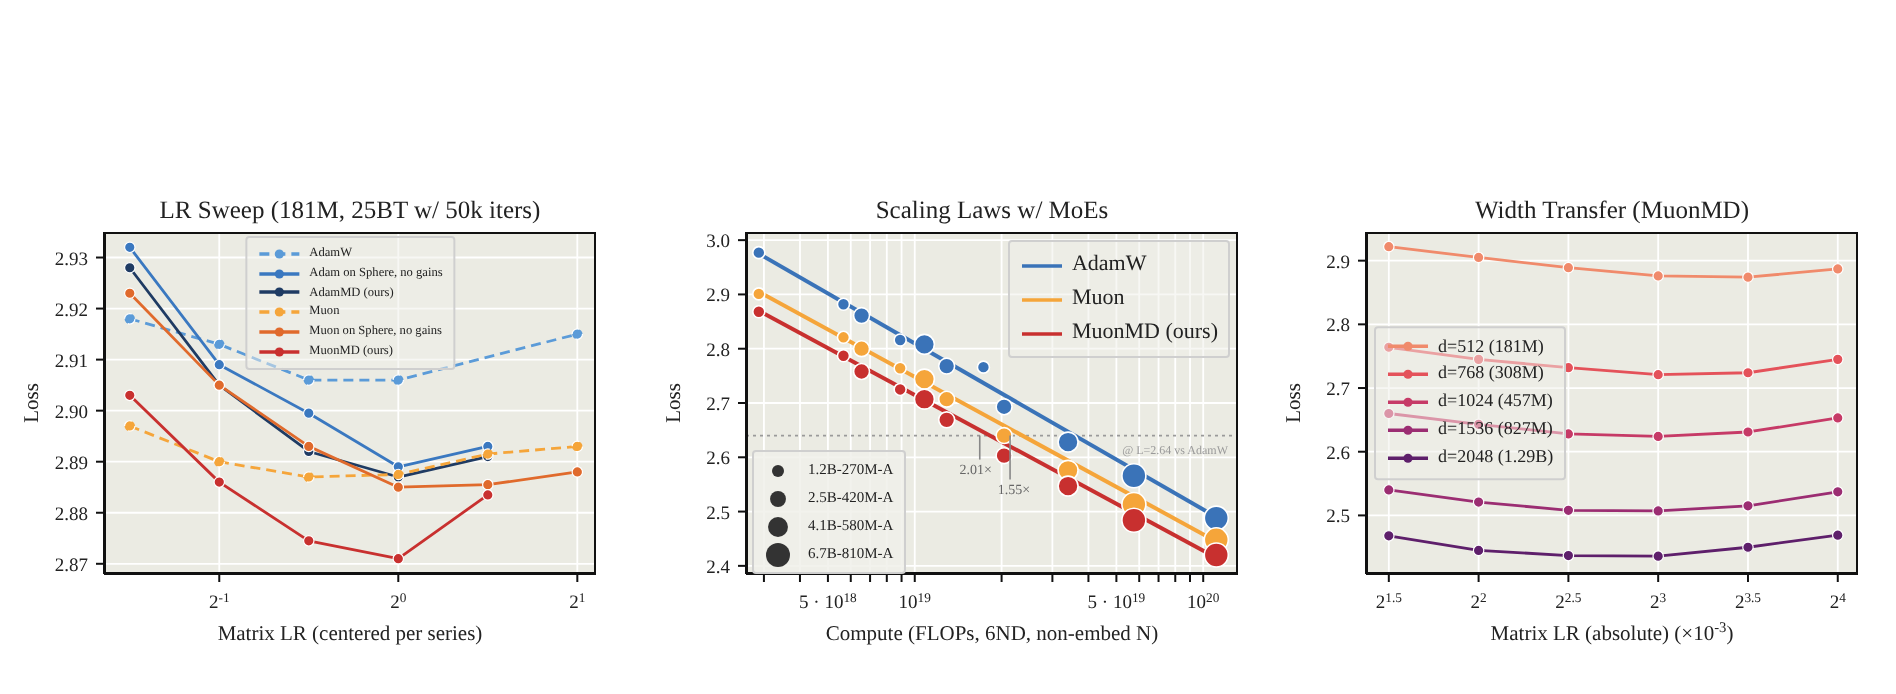 This screenshot has height=694, width=1896. What do you see at coordinates (1838, 602) in the screenshot?
I see `x-tick-label: 2$^{4}$` at bounding box center [1838, 602].